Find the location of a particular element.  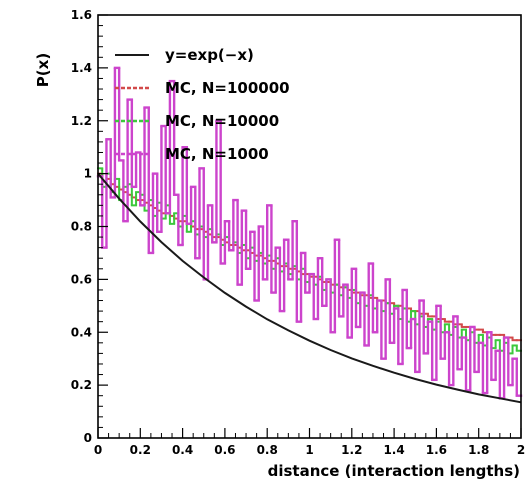

legend-label: MC, N=1000 is located at coordinates (217, 154).